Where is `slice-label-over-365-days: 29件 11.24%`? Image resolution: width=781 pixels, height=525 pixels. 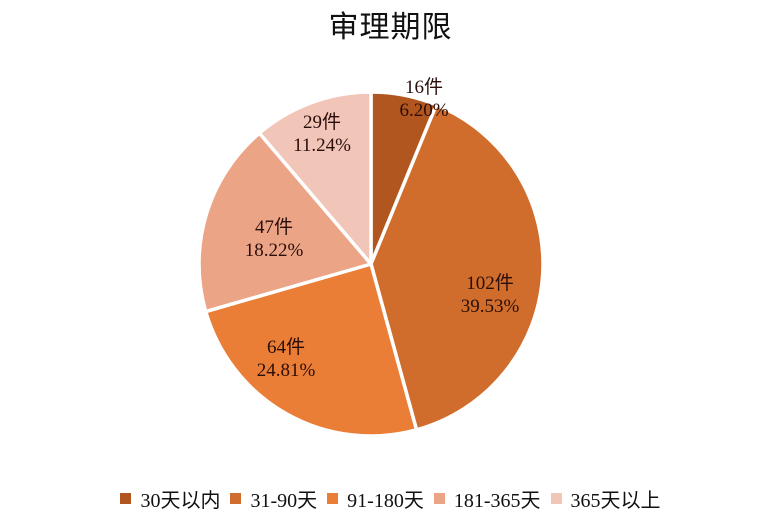
slice-label-over-365-days: 29件 11.24% is located at coordinates (322, 134).